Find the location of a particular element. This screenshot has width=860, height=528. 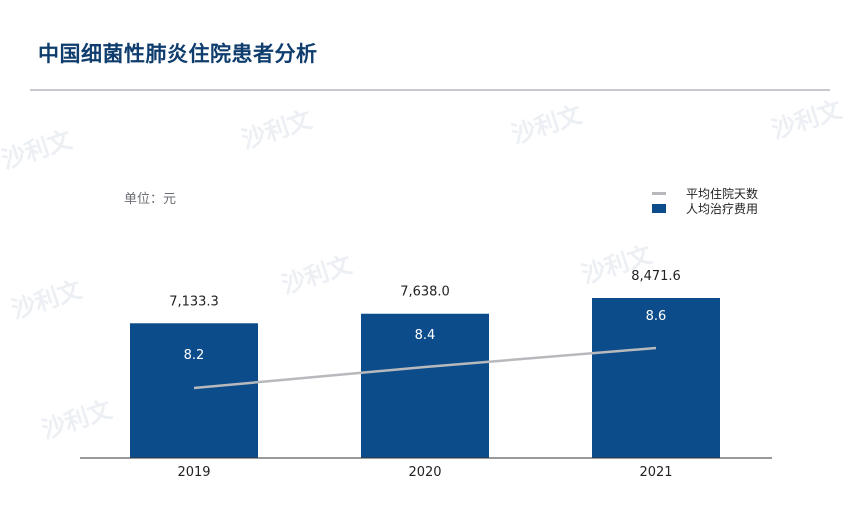

legend: 平均住院天数 人均治疗费用 is located at coordinates (705, 201).